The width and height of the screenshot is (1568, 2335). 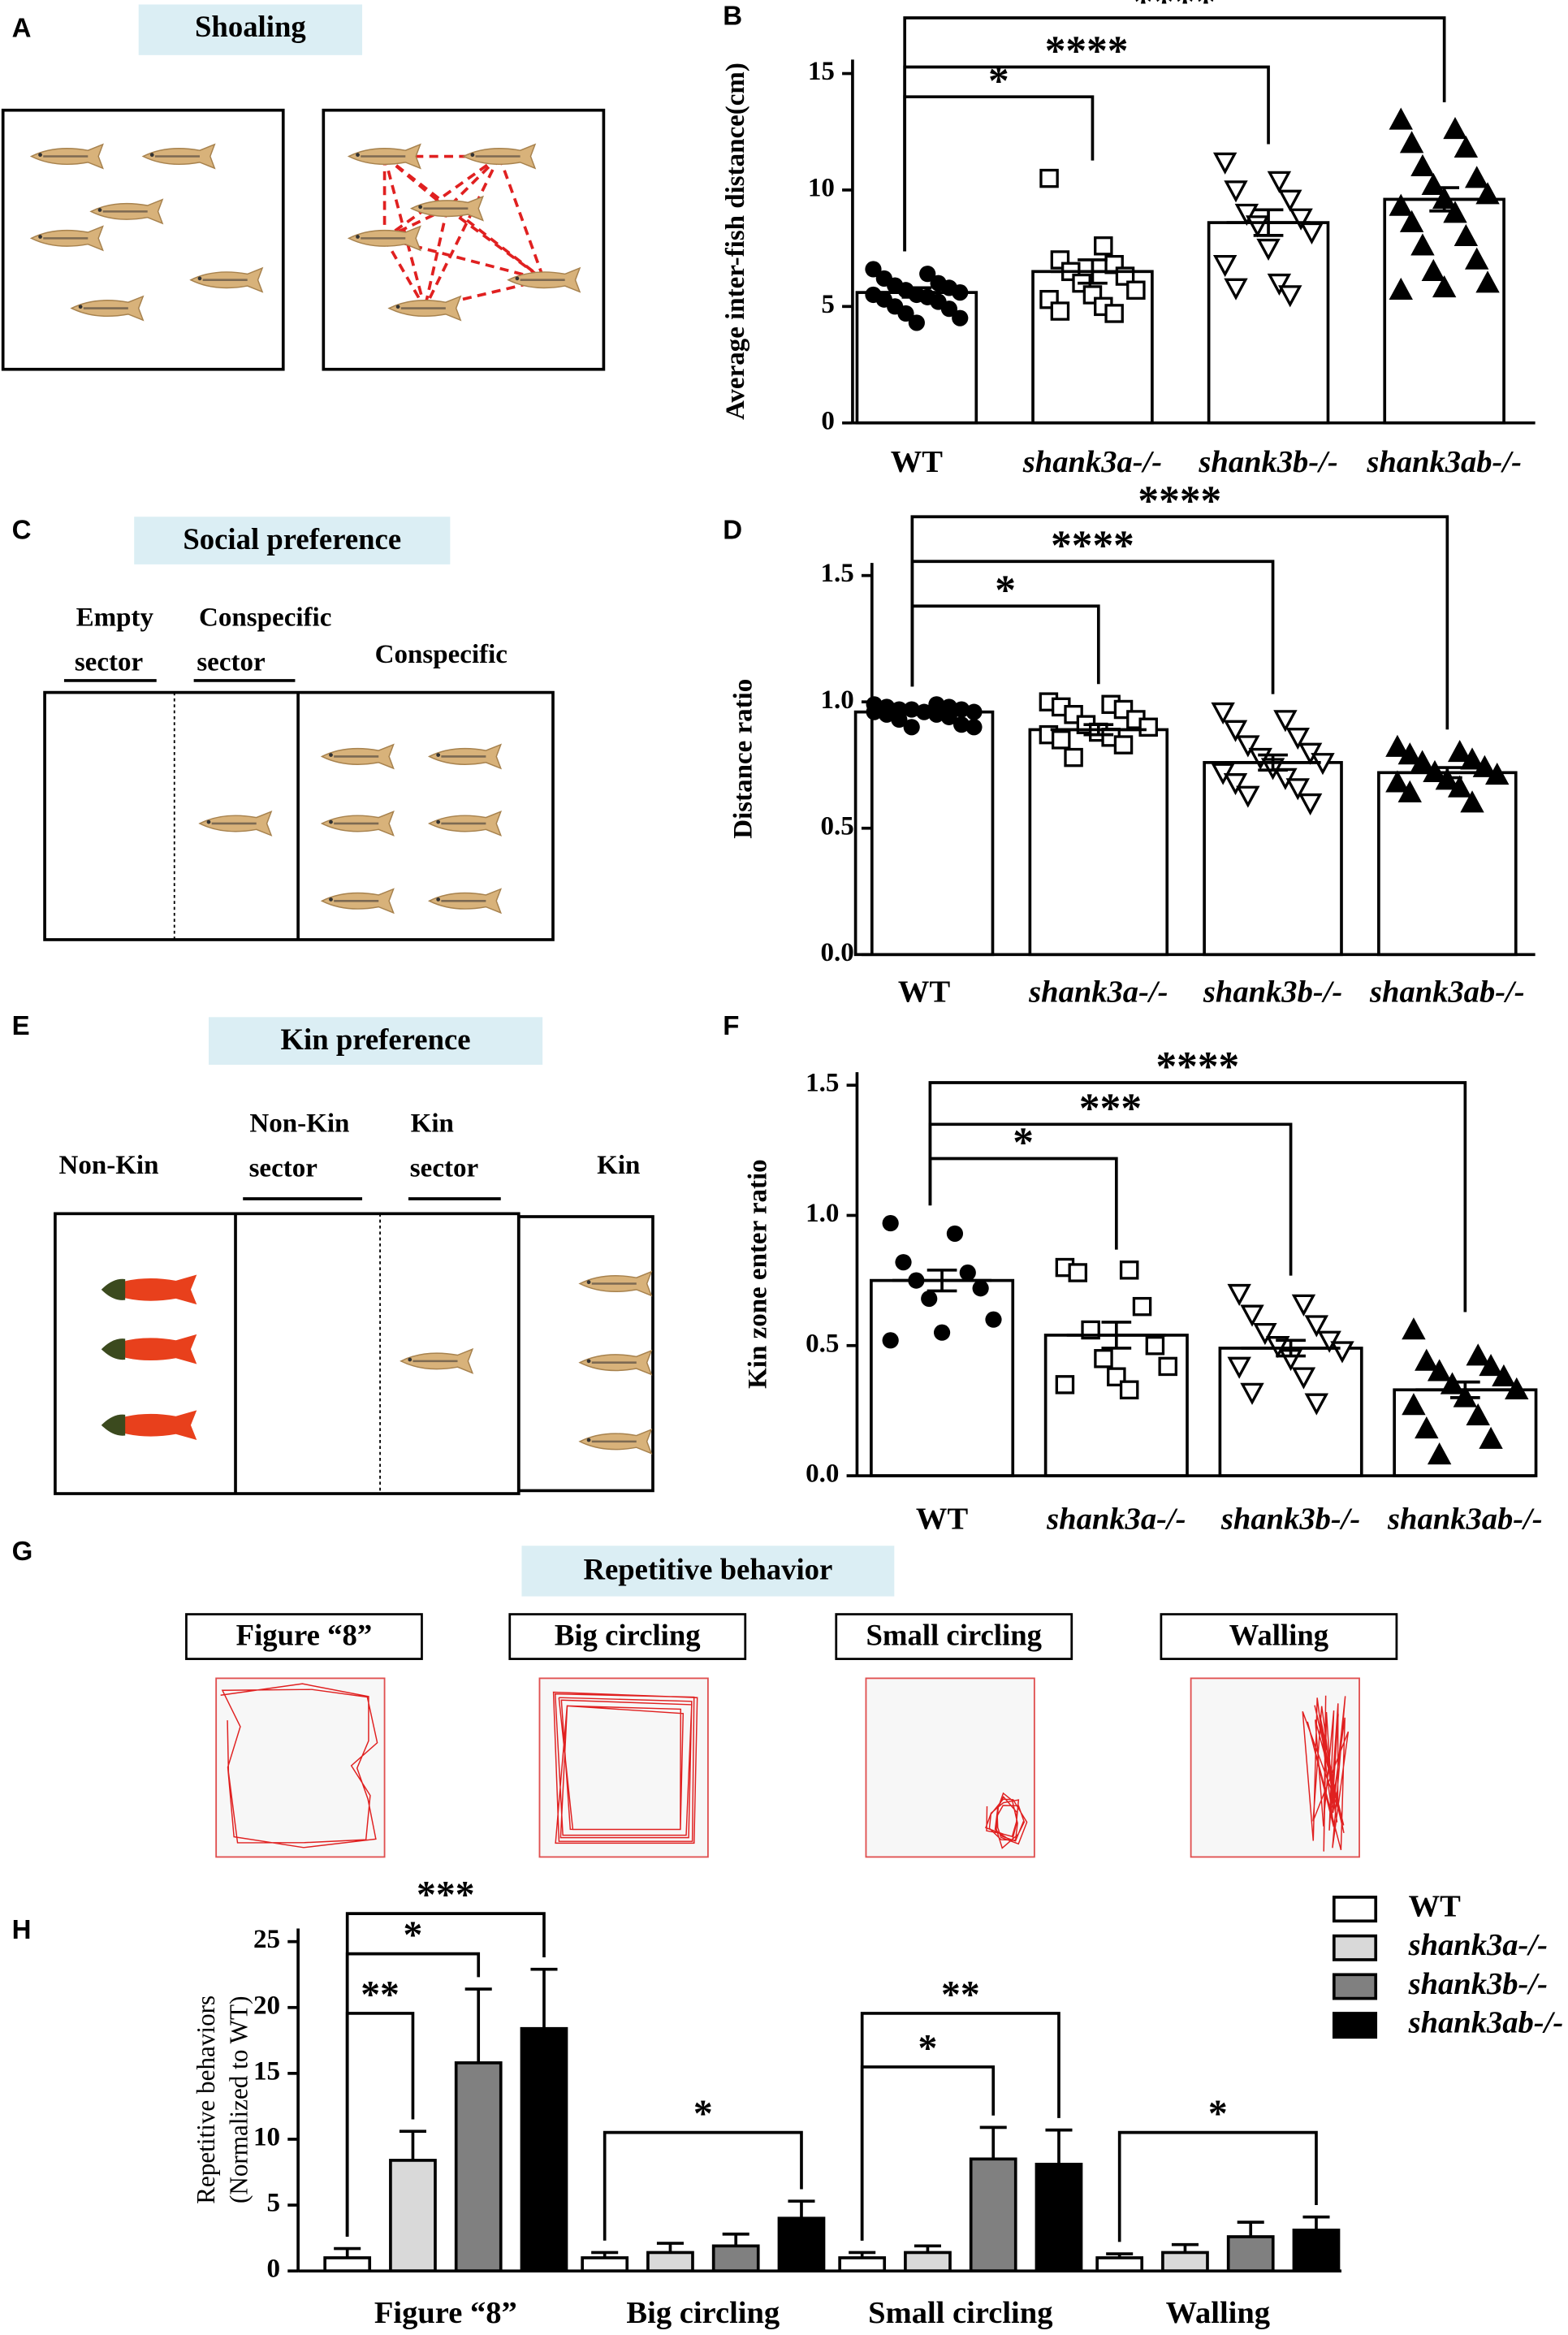 What do you see at coordinates (1272, 992) in the screenshot?
I see `x-tick-label: shank3b-/-` at bounding box center [1272, 992].